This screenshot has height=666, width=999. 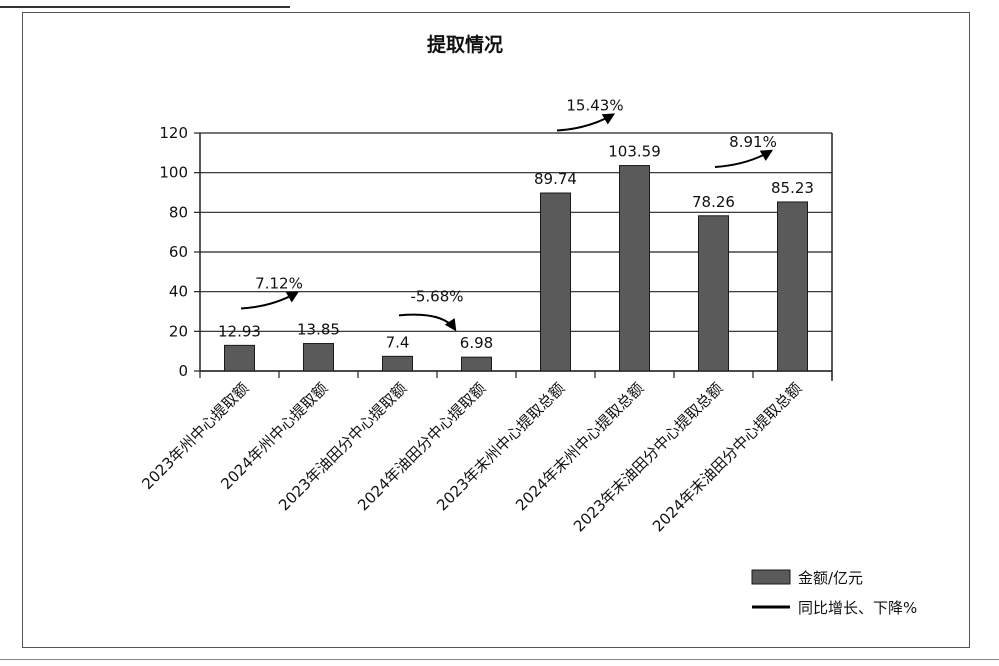 I want to click on category-label: 2024年油田分中心提取额, so click(x=421, y=446).